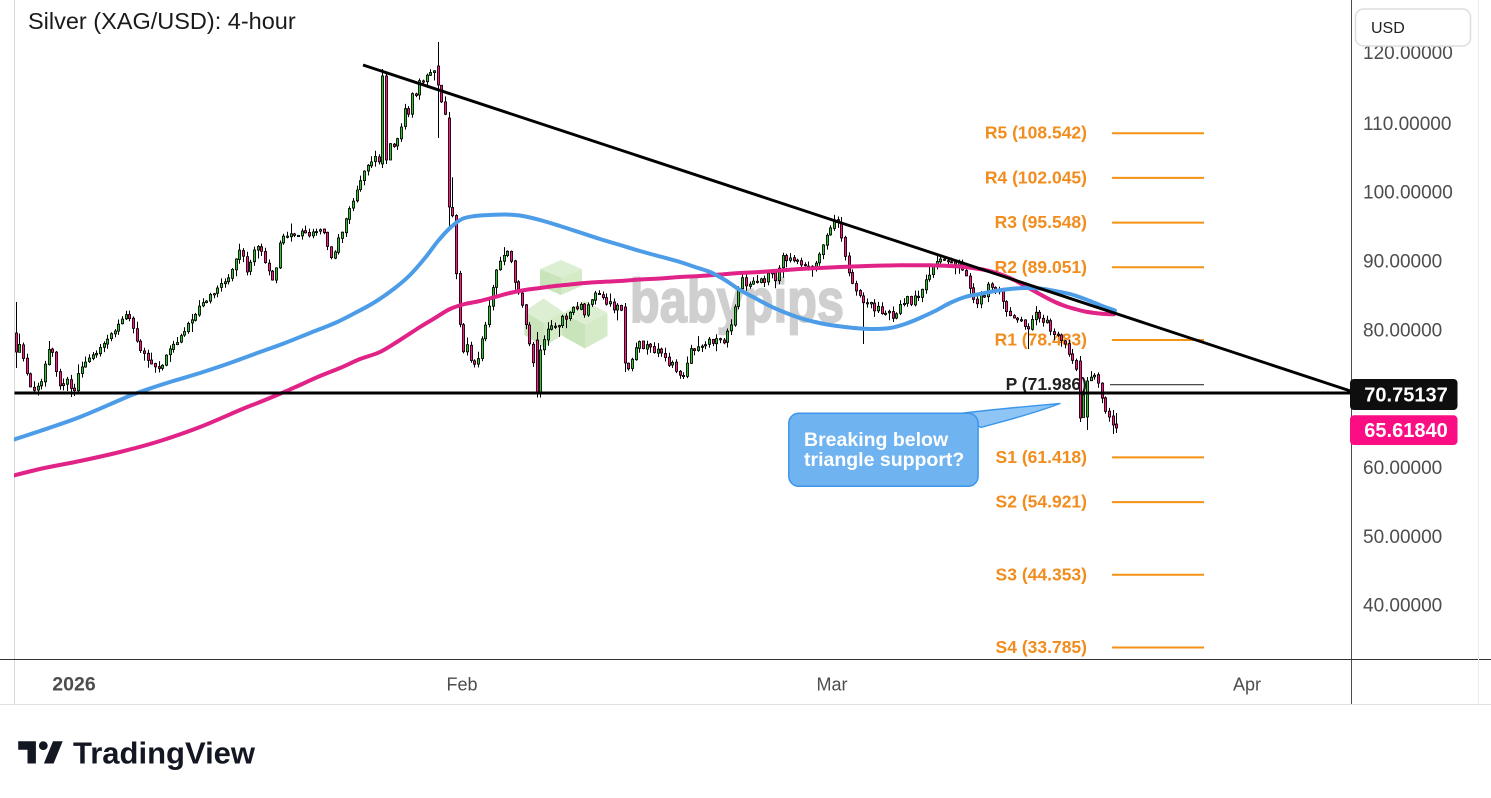 The width and height of the screenshot is (1491, 798). What do you see at coordinates (1041, 647) in the screenshot?
I see `svg-text: S4 (33.785)` at bounding box center [1041, 647].